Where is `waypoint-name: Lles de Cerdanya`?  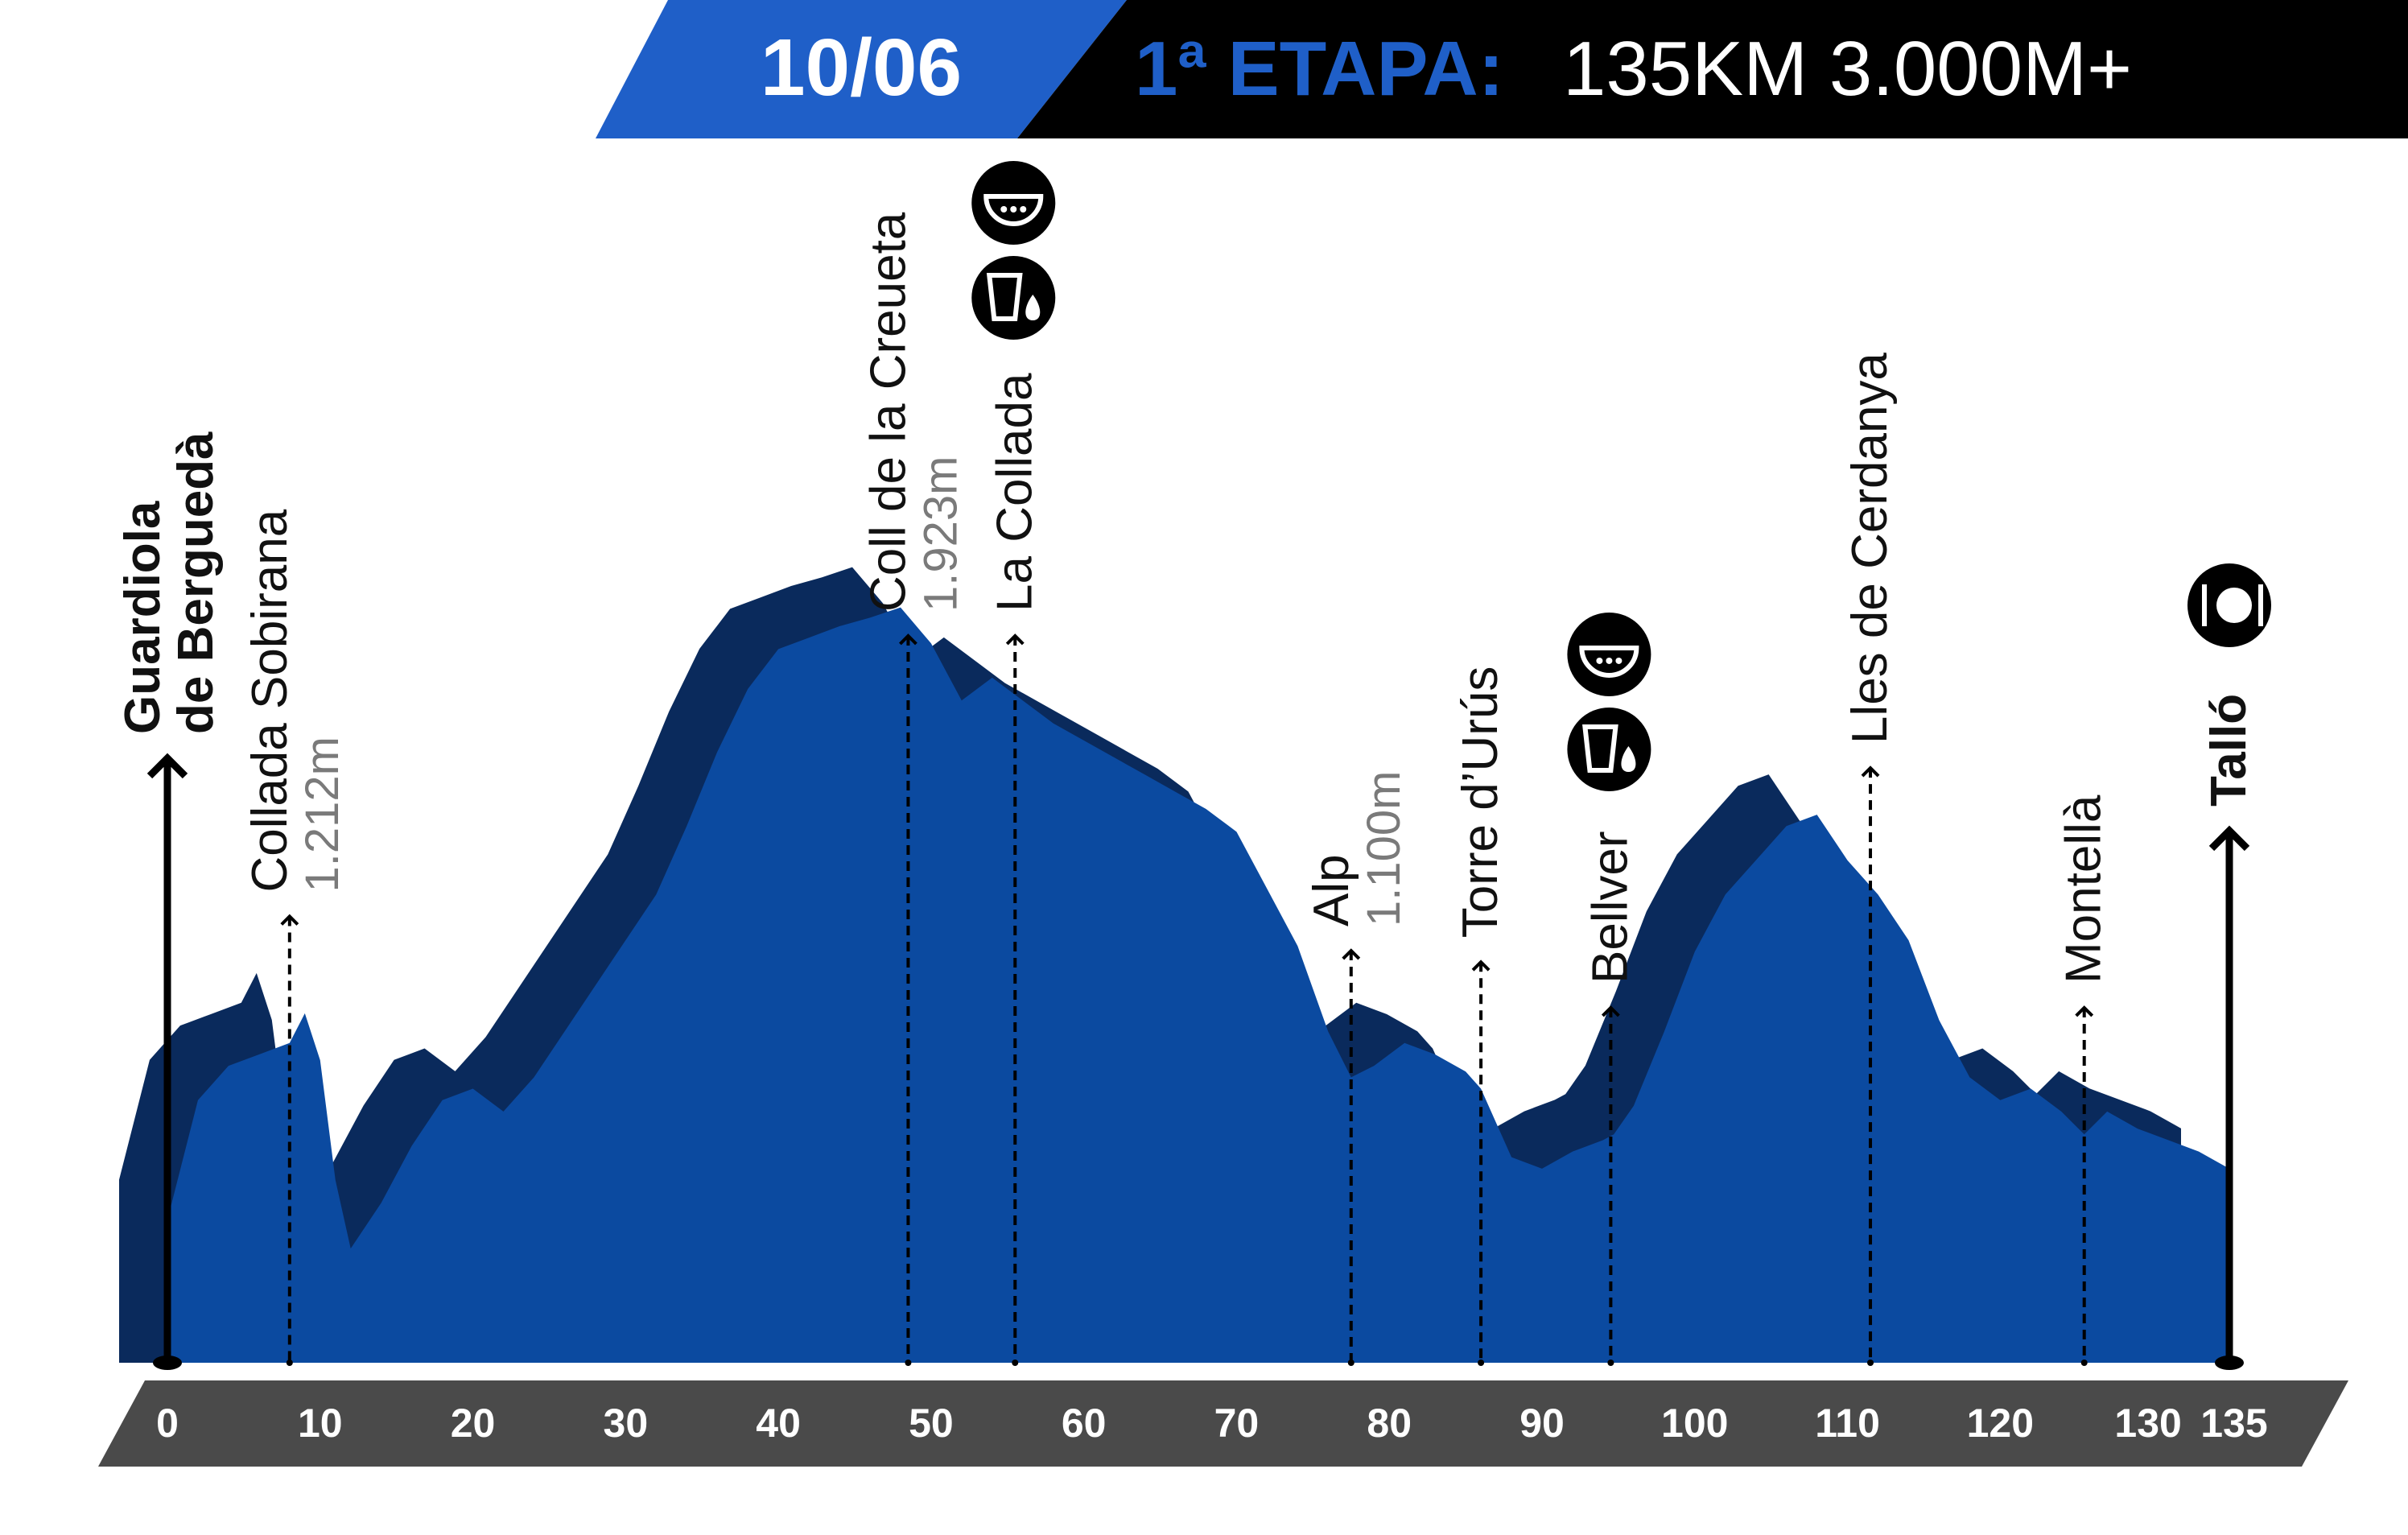 waypoint-name: Lles de Cerdanya is located at coordinates (1870, 548).